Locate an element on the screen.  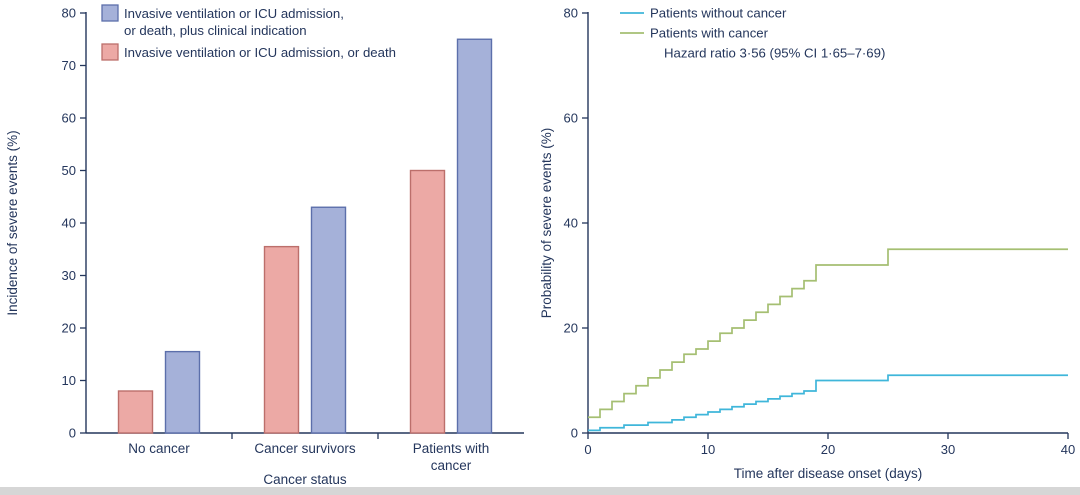
series-cyan is located at coordinates (828, 403).